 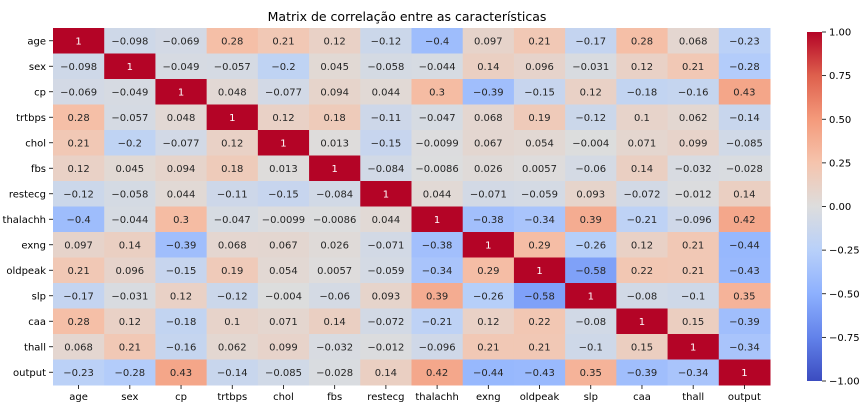 I want to click on cell-value-label: 0.097, so click(x=78, y=245).